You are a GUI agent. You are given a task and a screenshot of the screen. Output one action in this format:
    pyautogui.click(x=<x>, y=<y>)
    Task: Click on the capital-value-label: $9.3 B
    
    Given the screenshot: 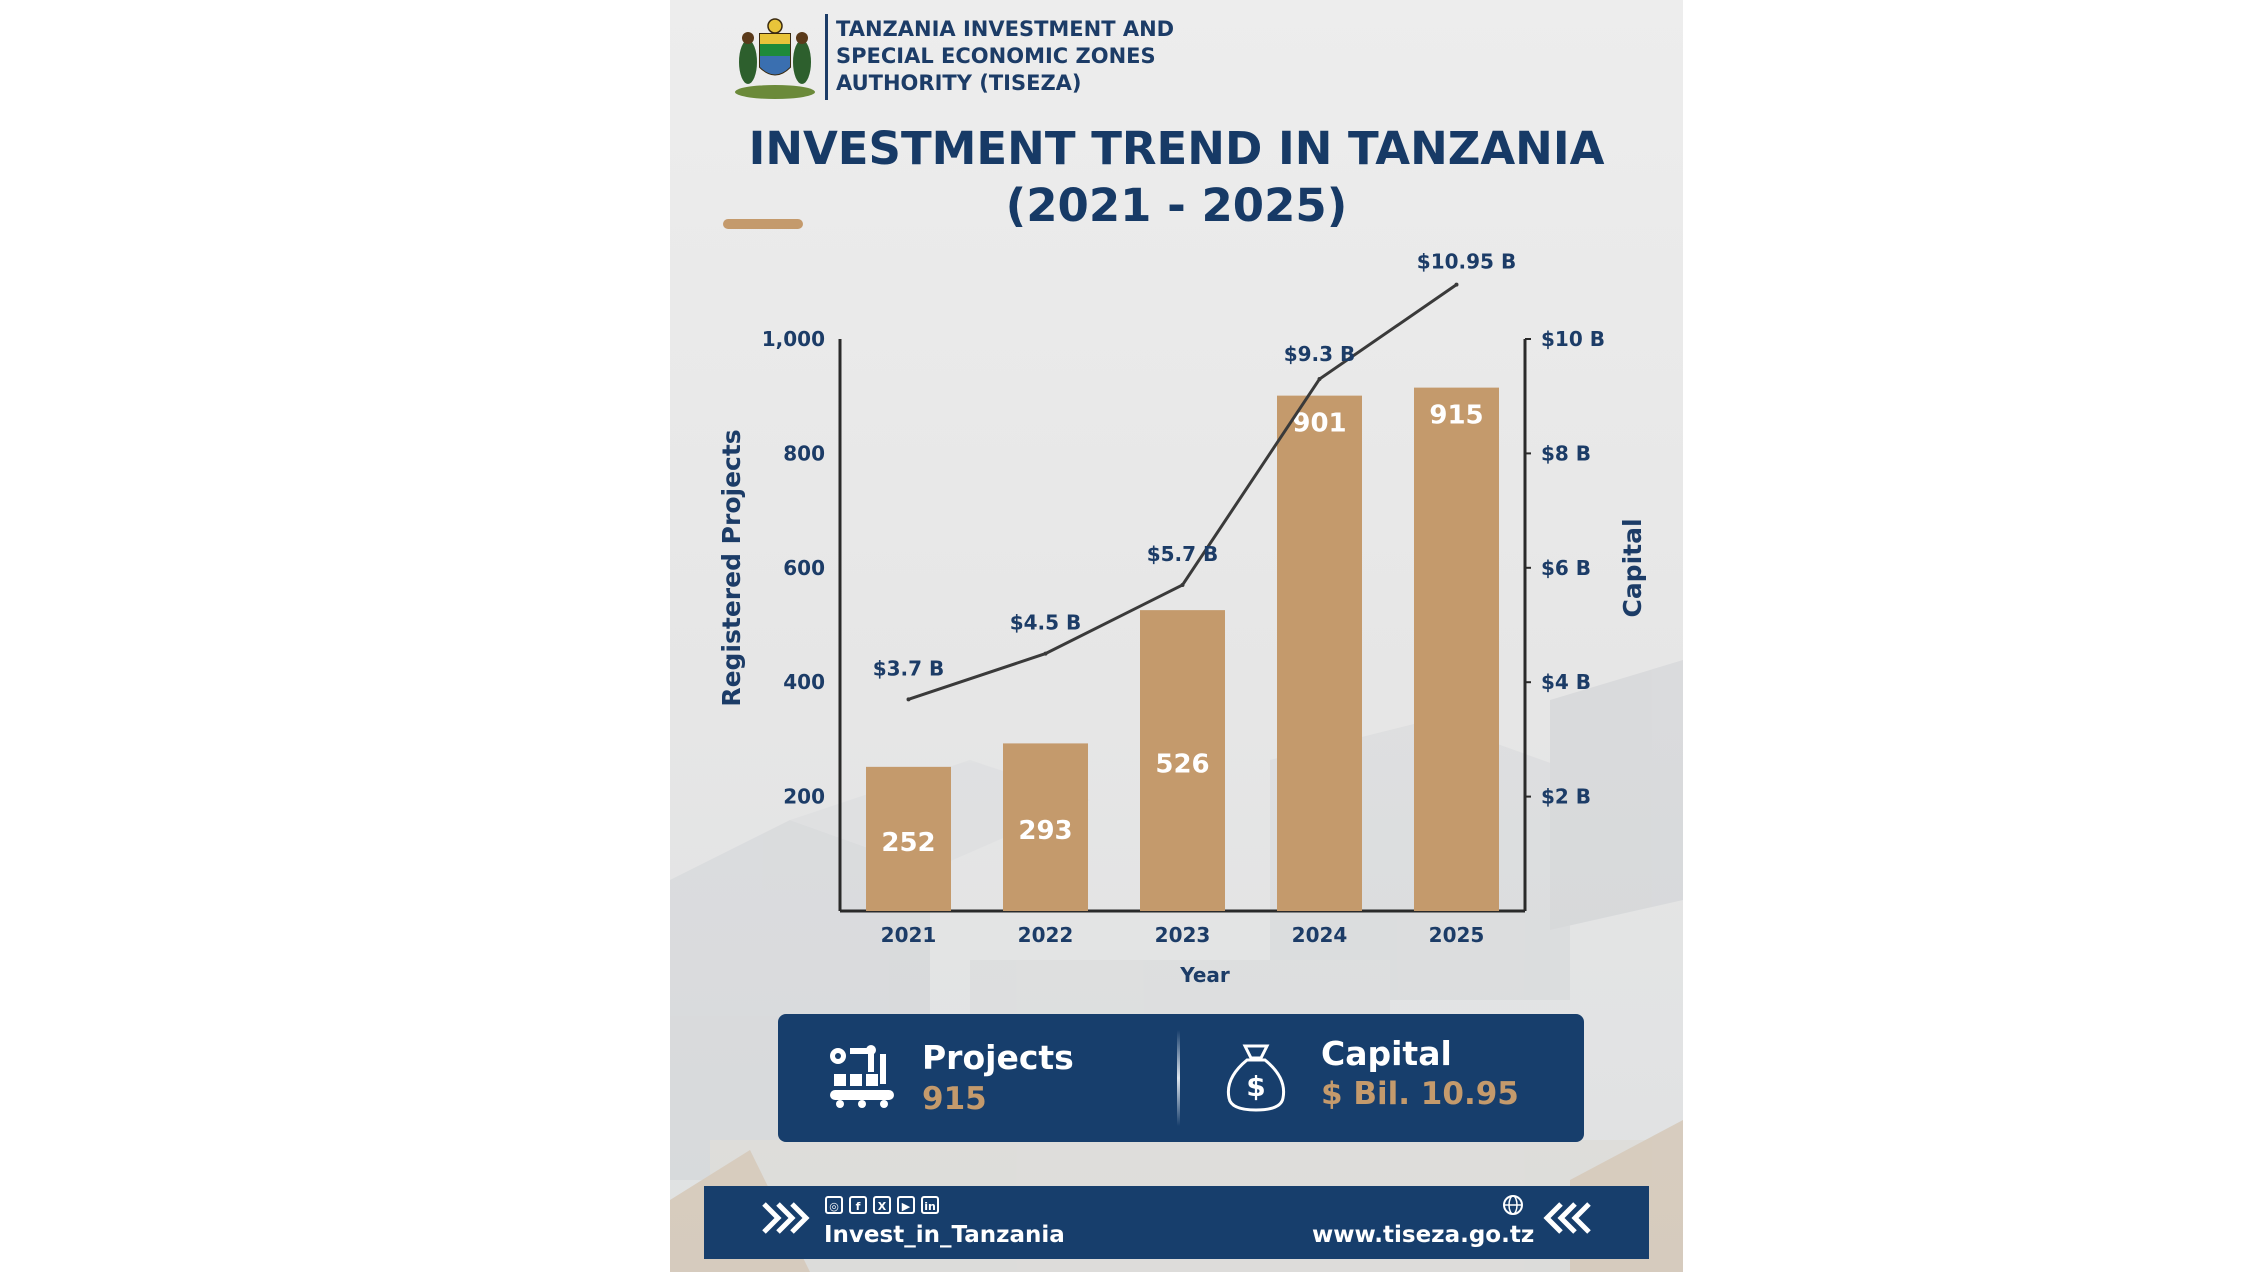 What is the action you would take?
    pyautogui.click(x=1320, y=354)
    